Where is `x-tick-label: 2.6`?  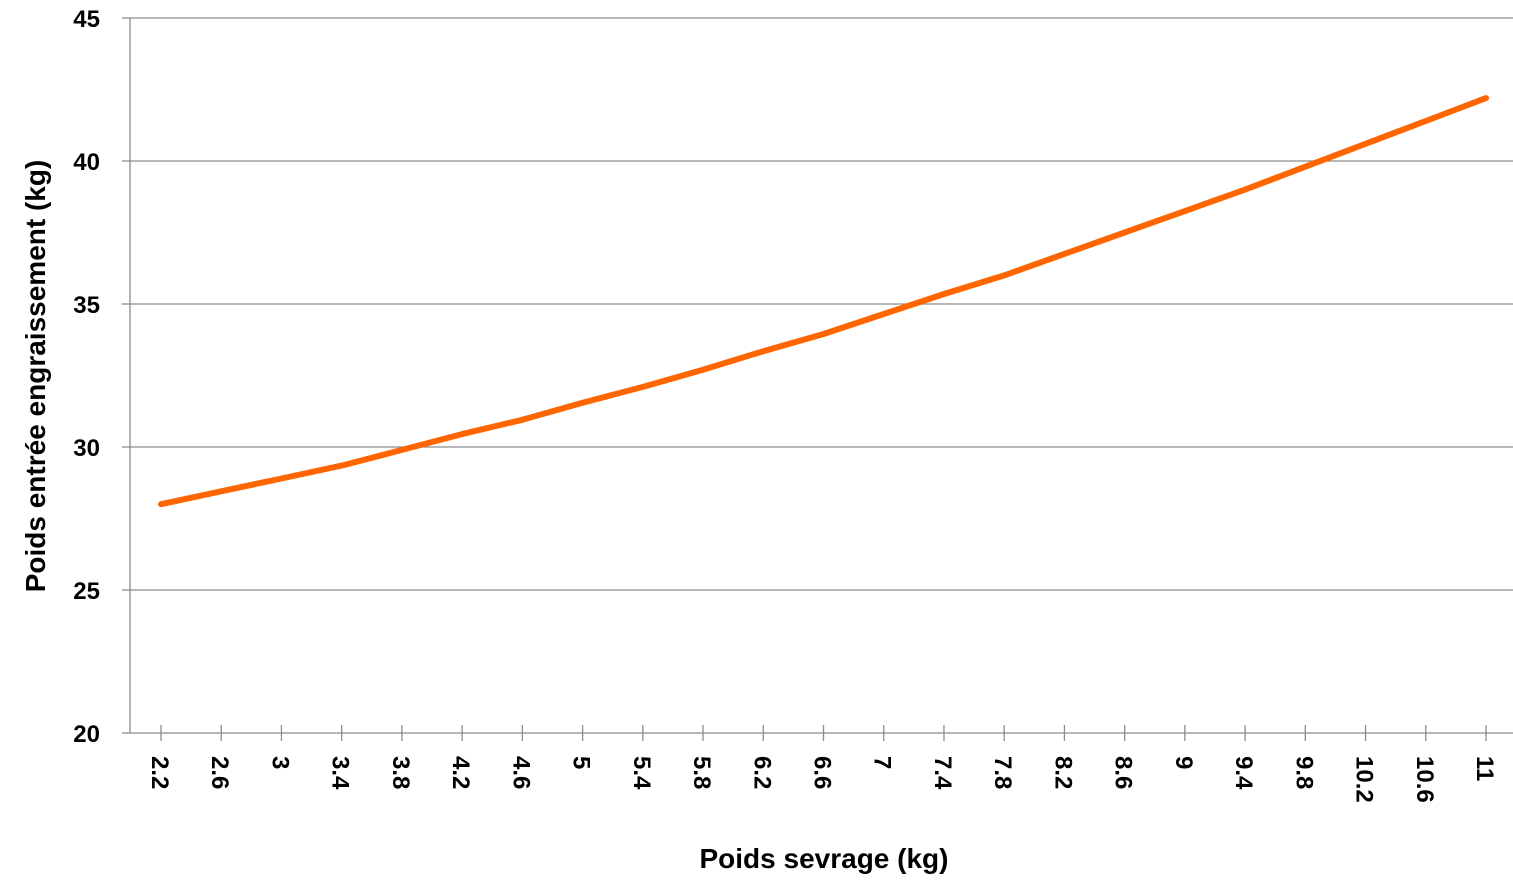
x-tick-label: 2.6 is located at coordinates (219, 772).